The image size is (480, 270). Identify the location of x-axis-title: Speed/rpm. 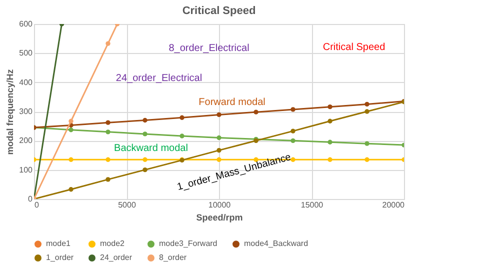
(219, 217).